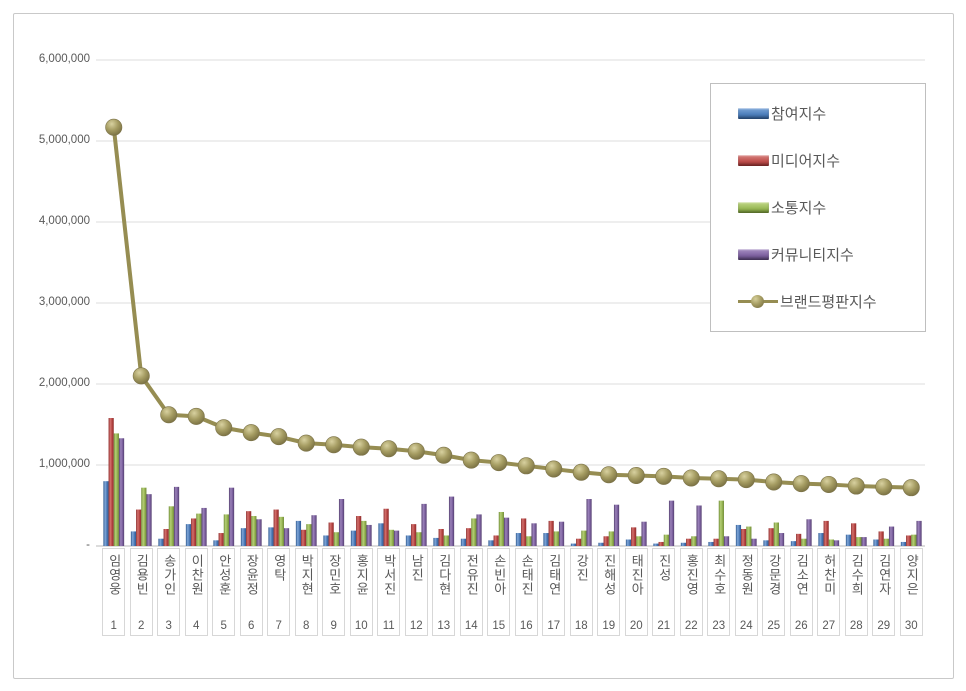  Describe the element at coordinates (666, 540) in the screenshot. I see `bar-소통지수-진성` at that location.